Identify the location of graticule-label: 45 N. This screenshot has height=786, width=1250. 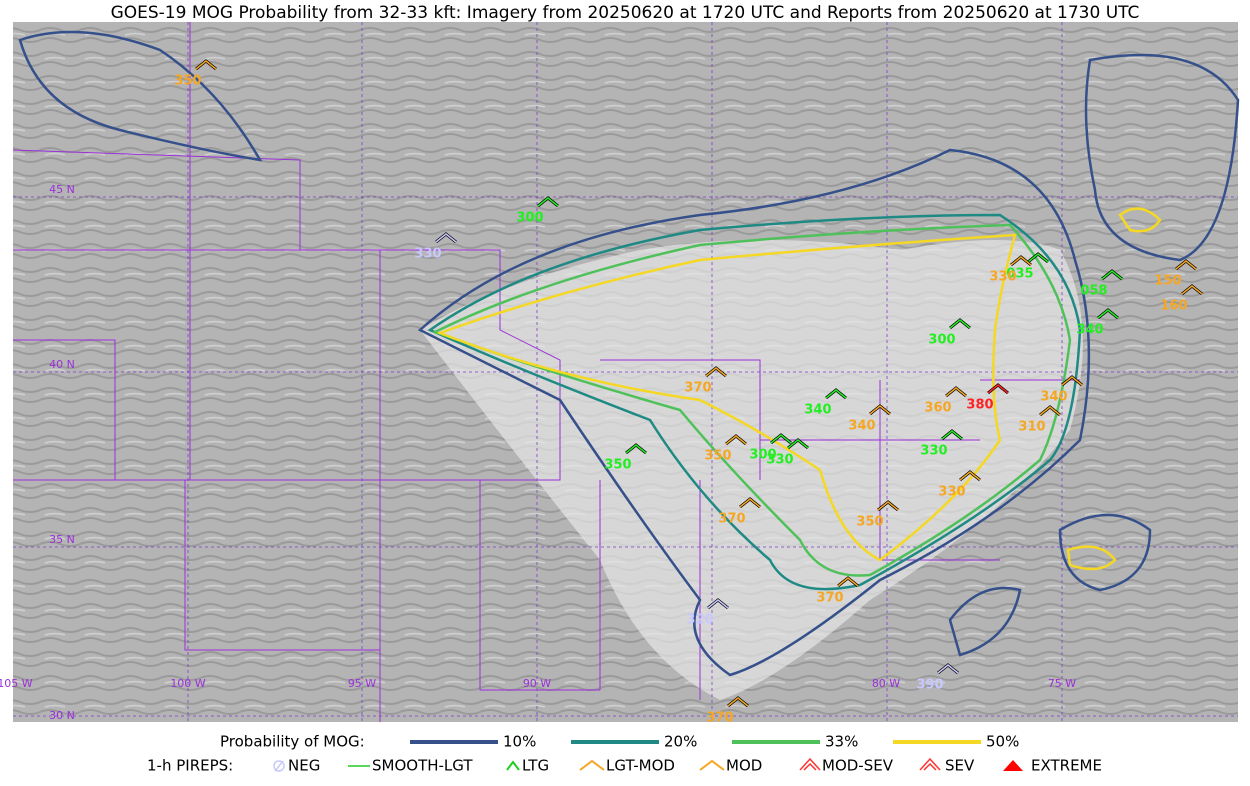
(62, 189).